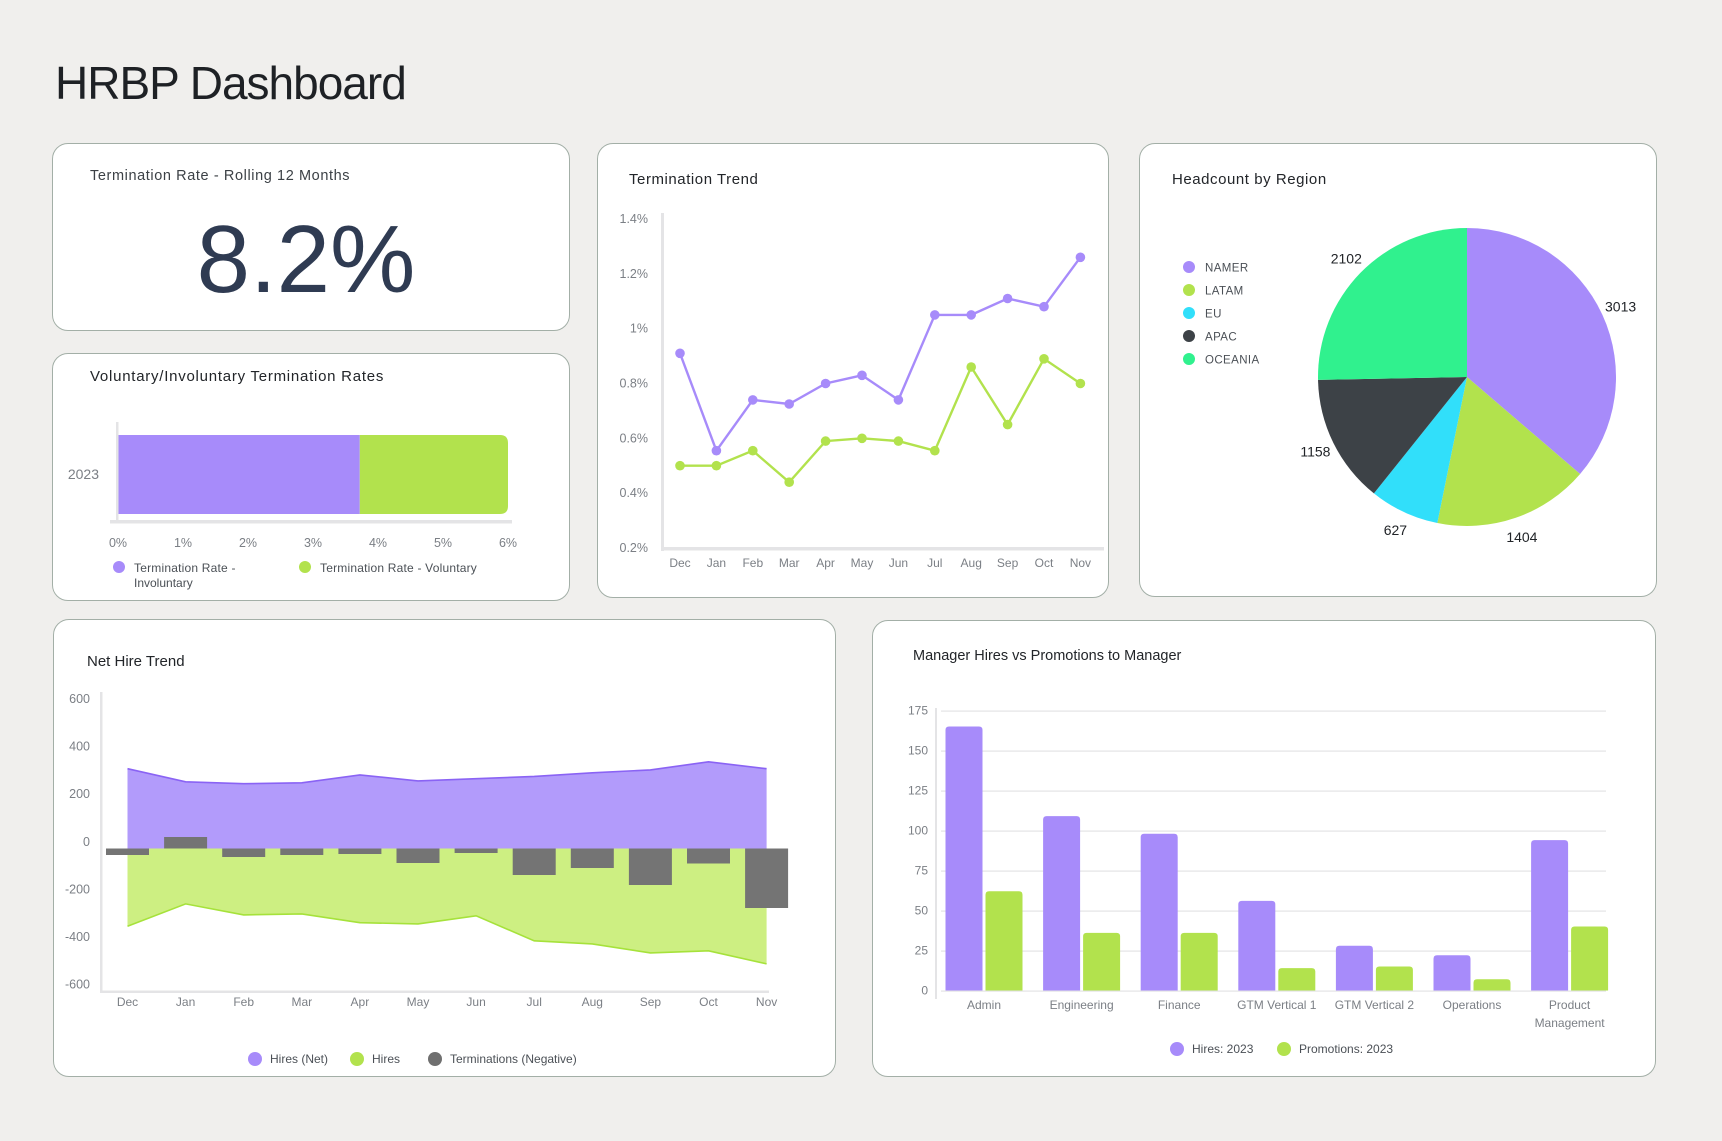 The height and width of the screenshot is (1141, 1722). I want to click on svg-text: Hires, so click(386, 1059).